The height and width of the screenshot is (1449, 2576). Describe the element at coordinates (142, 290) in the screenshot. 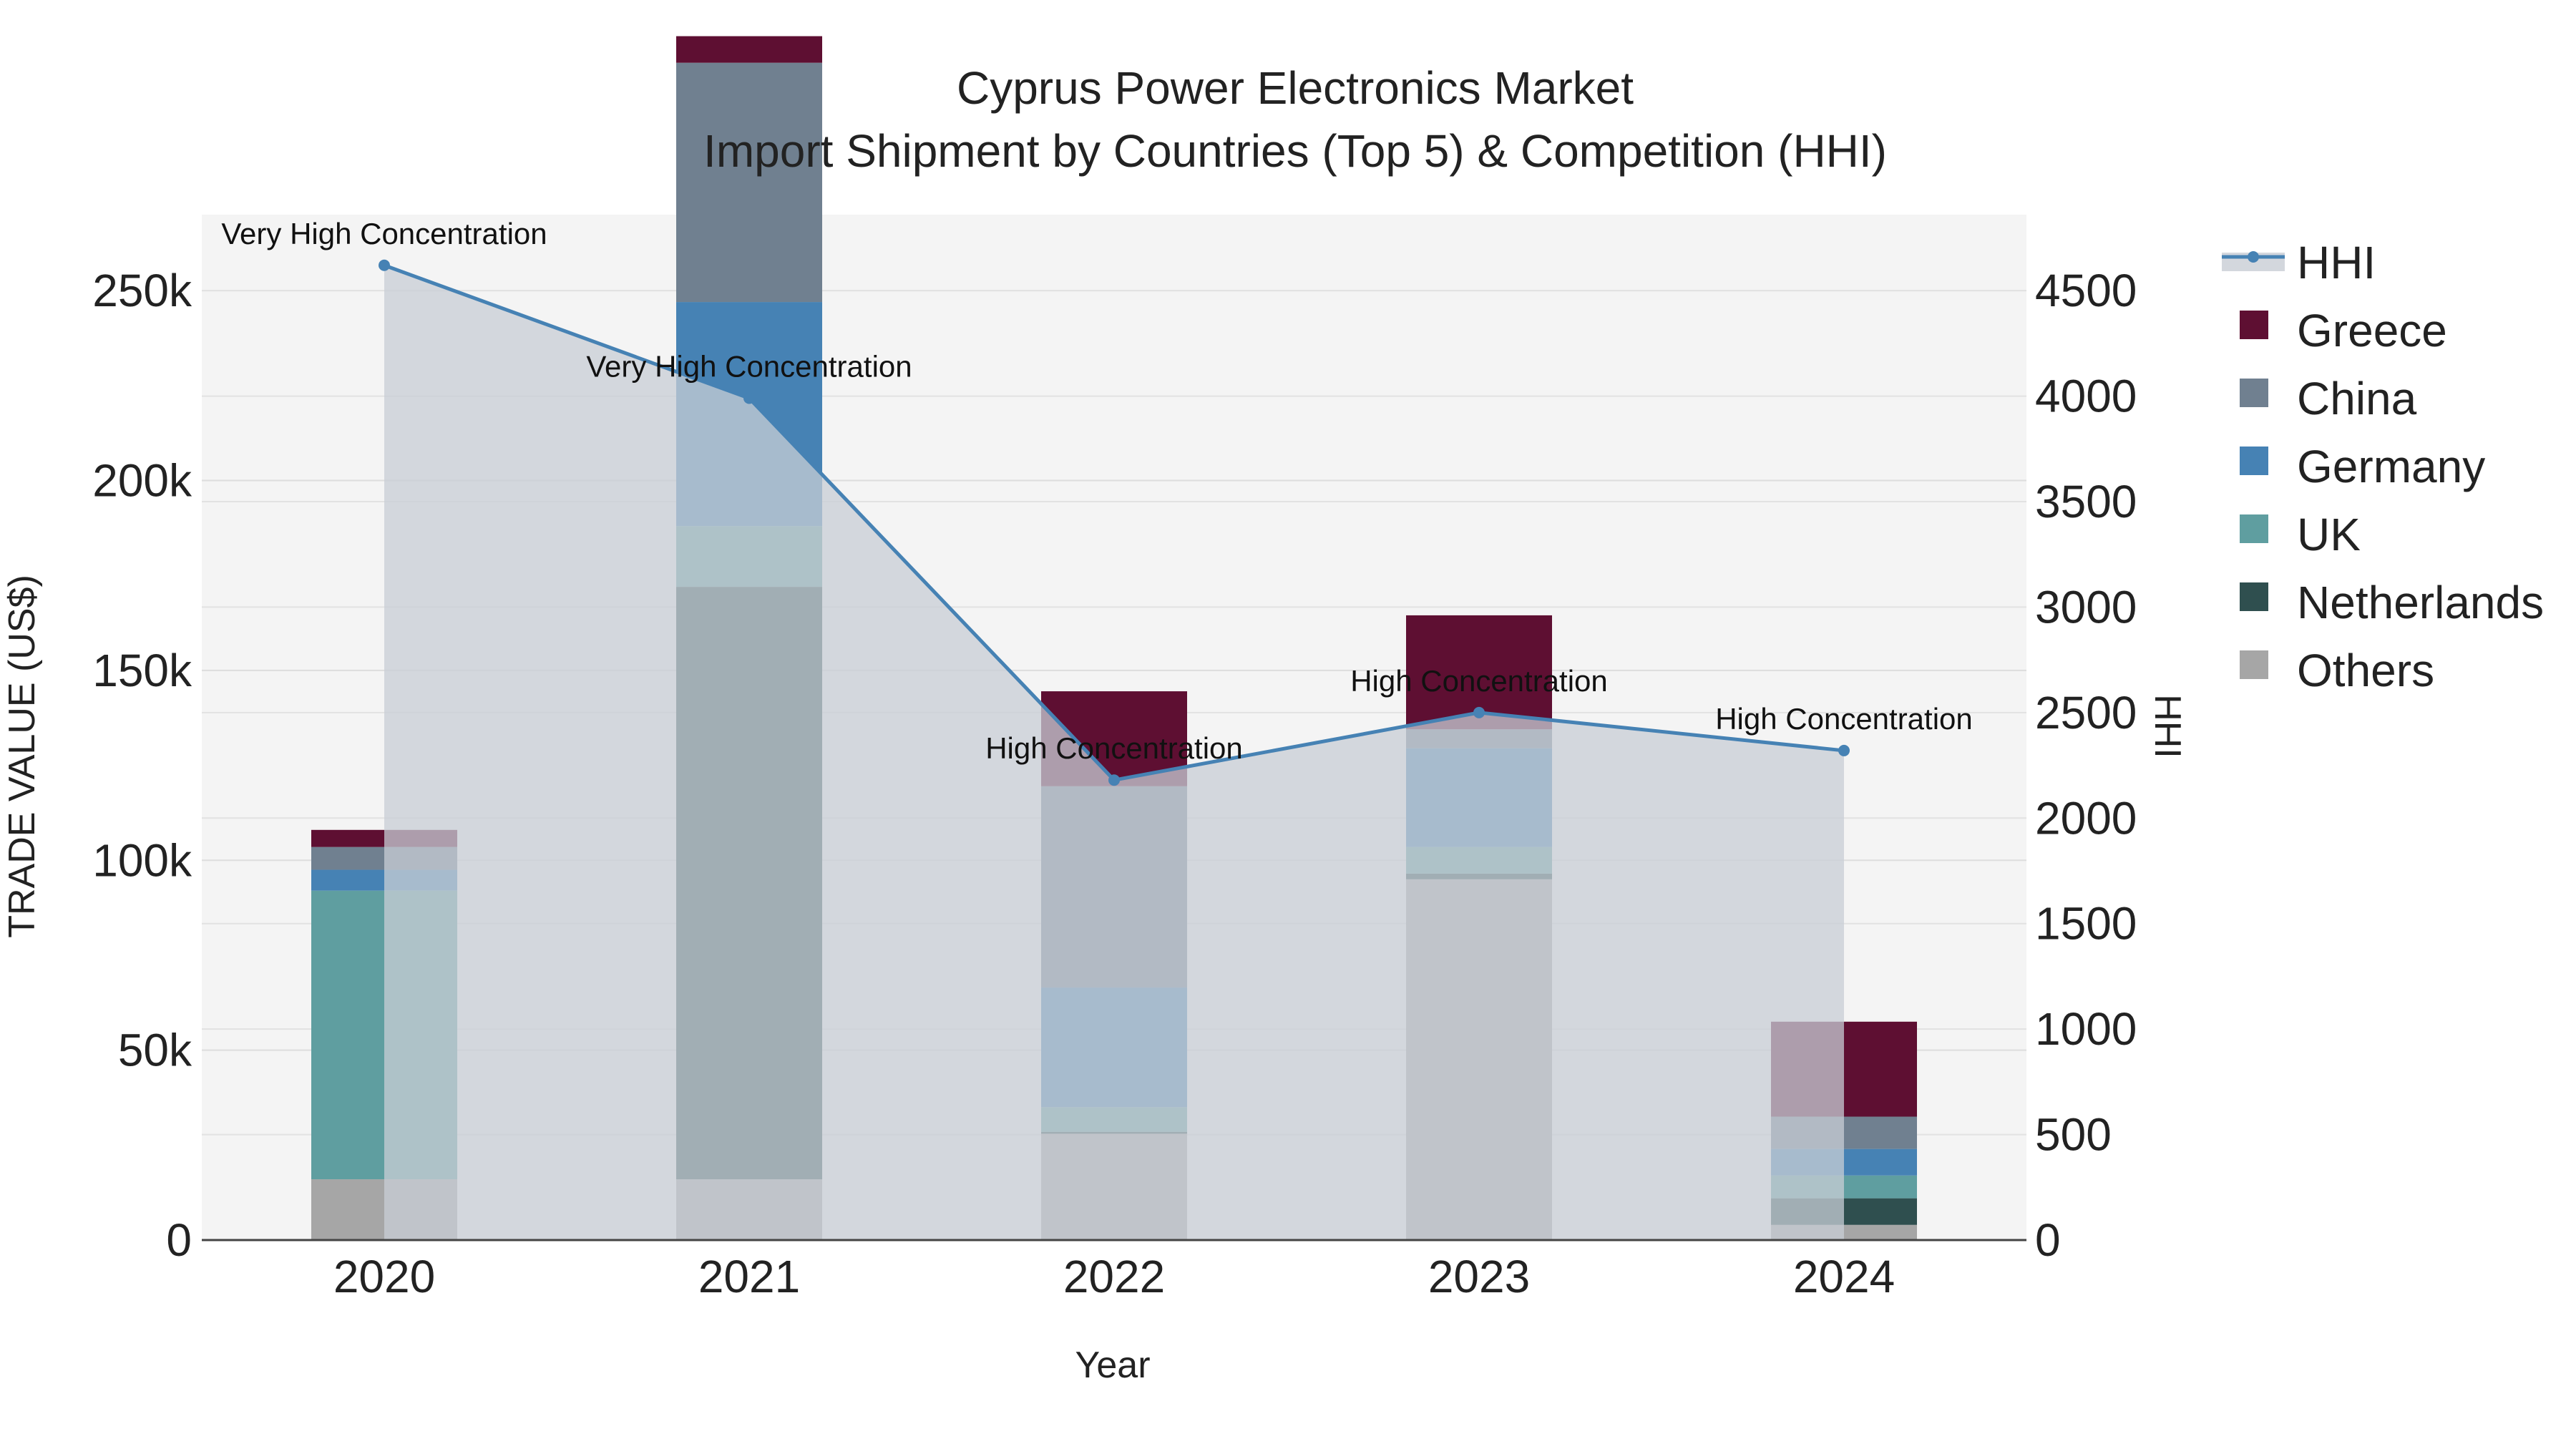

I see `y-tick-label: 250k` at that location.